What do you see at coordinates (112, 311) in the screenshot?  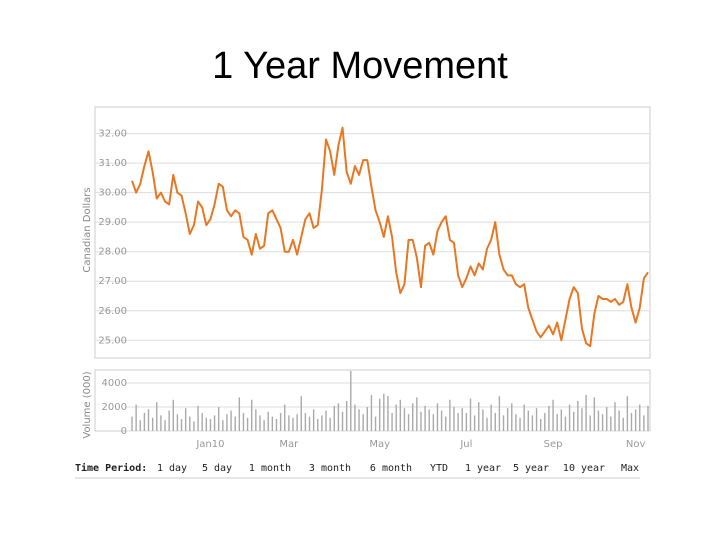 I see `y-tick-label: 26.00` at bounding box center [112, 311].